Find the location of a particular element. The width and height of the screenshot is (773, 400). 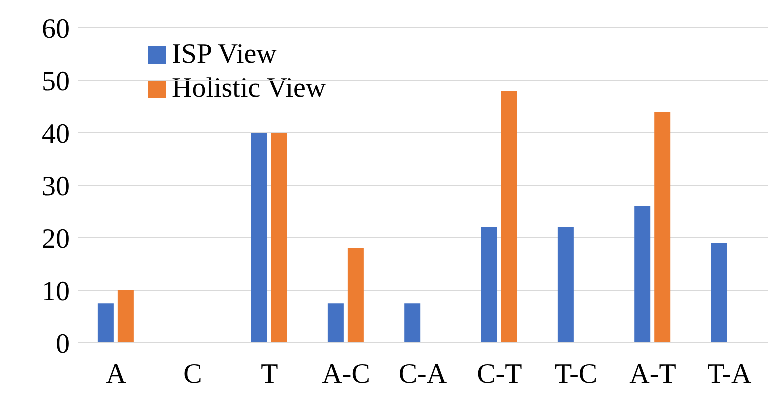

y-tick-label: 40 is located at coordinates (56, 134).